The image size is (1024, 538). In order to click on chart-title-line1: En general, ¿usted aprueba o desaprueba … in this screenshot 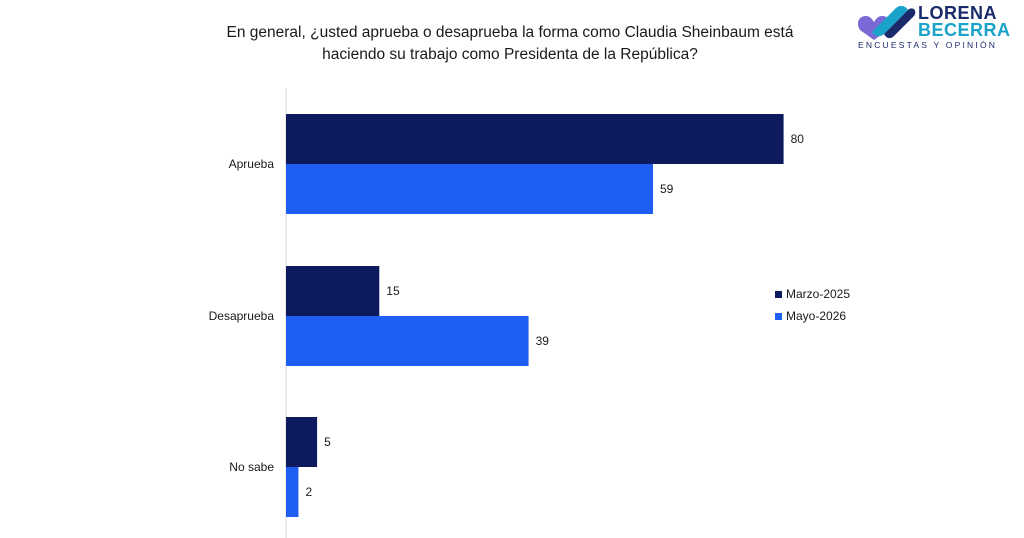, I will do `click(510, 32)`.